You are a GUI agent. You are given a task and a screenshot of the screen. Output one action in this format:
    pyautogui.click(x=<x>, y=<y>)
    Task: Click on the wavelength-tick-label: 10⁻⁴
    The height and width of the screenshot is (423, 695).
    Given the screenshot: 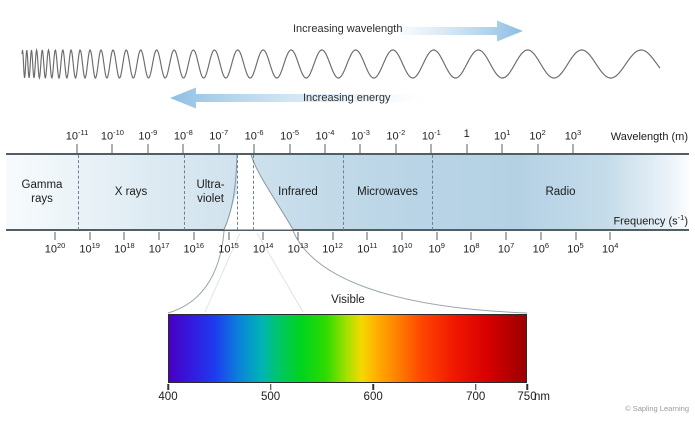 What is the action you would take?
    pyautogui.click(x=325, y=135)
    